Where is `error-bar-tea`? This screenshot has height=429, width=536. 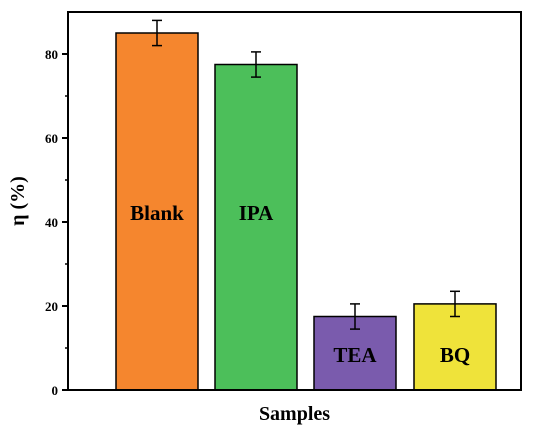 error-bar-tea is located at coordinates (355, 316).